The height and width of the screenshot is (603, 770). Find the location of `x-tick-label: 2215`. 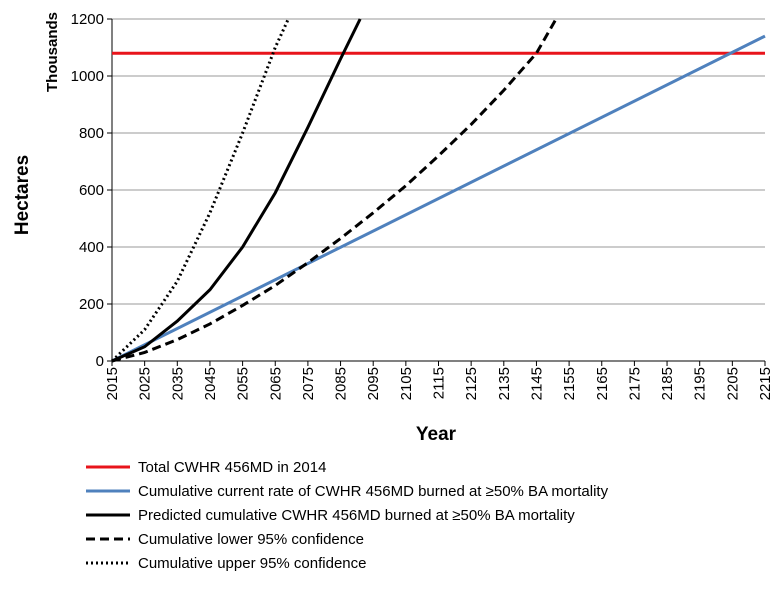

x-tick-label: 2215 is located at coordinates (763, 383).